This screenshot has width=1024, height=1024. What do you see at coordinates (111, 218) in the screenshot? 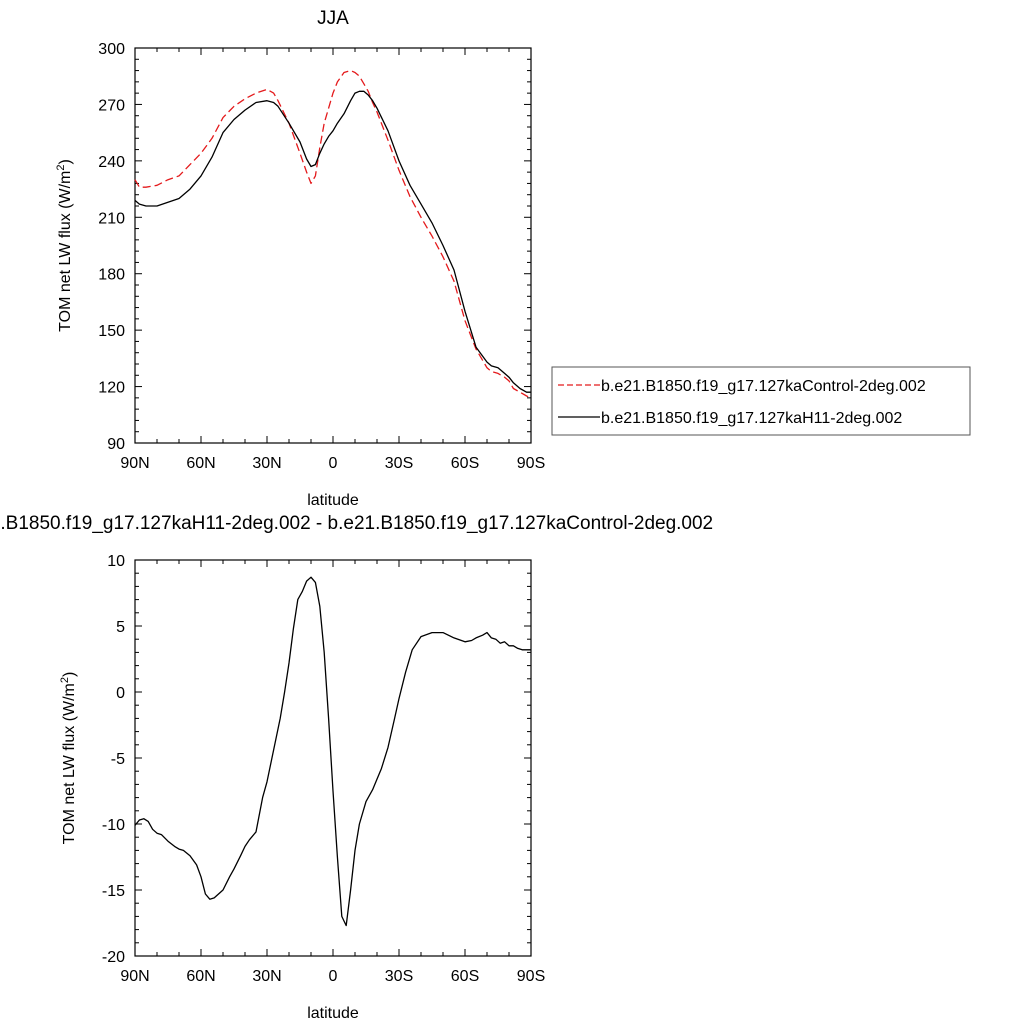
I see `y-tick-label: 210` at bounding box center [111, 218].